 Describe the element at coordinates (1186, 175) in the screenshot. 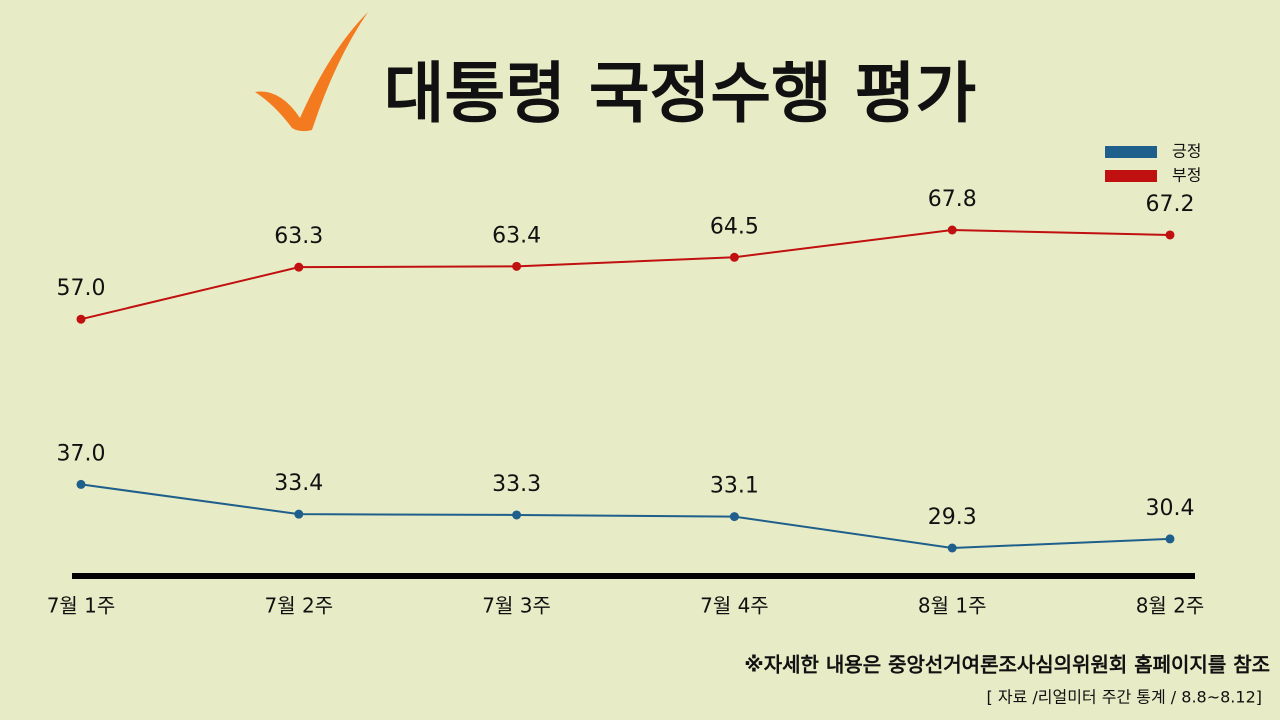

I see `legend-label: 부정` at that location.